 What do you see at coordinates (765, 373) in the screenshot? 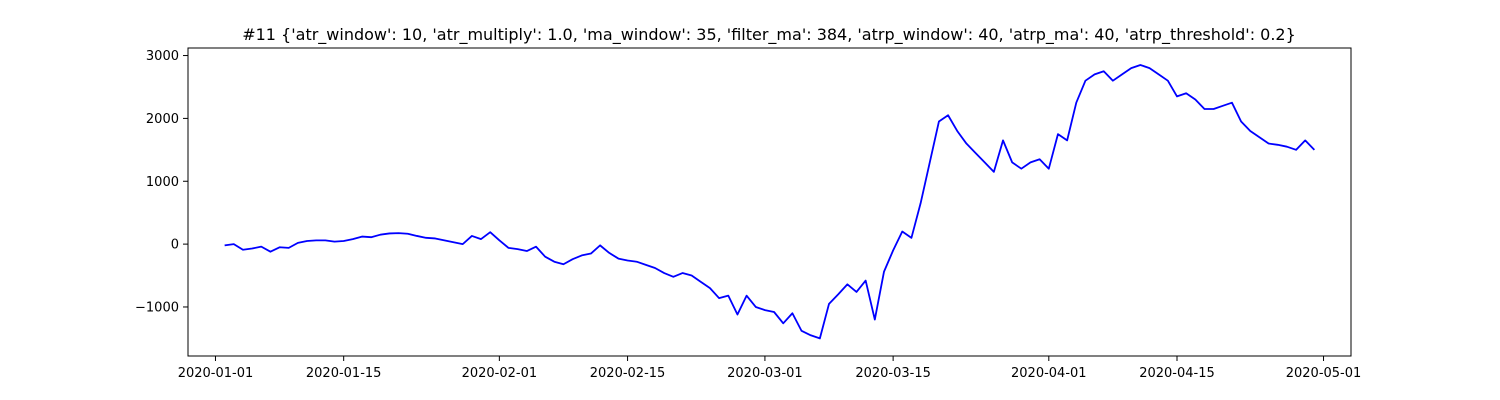
I see `x-tick-label: 2020-03-01` at bounding box center [765, 373].